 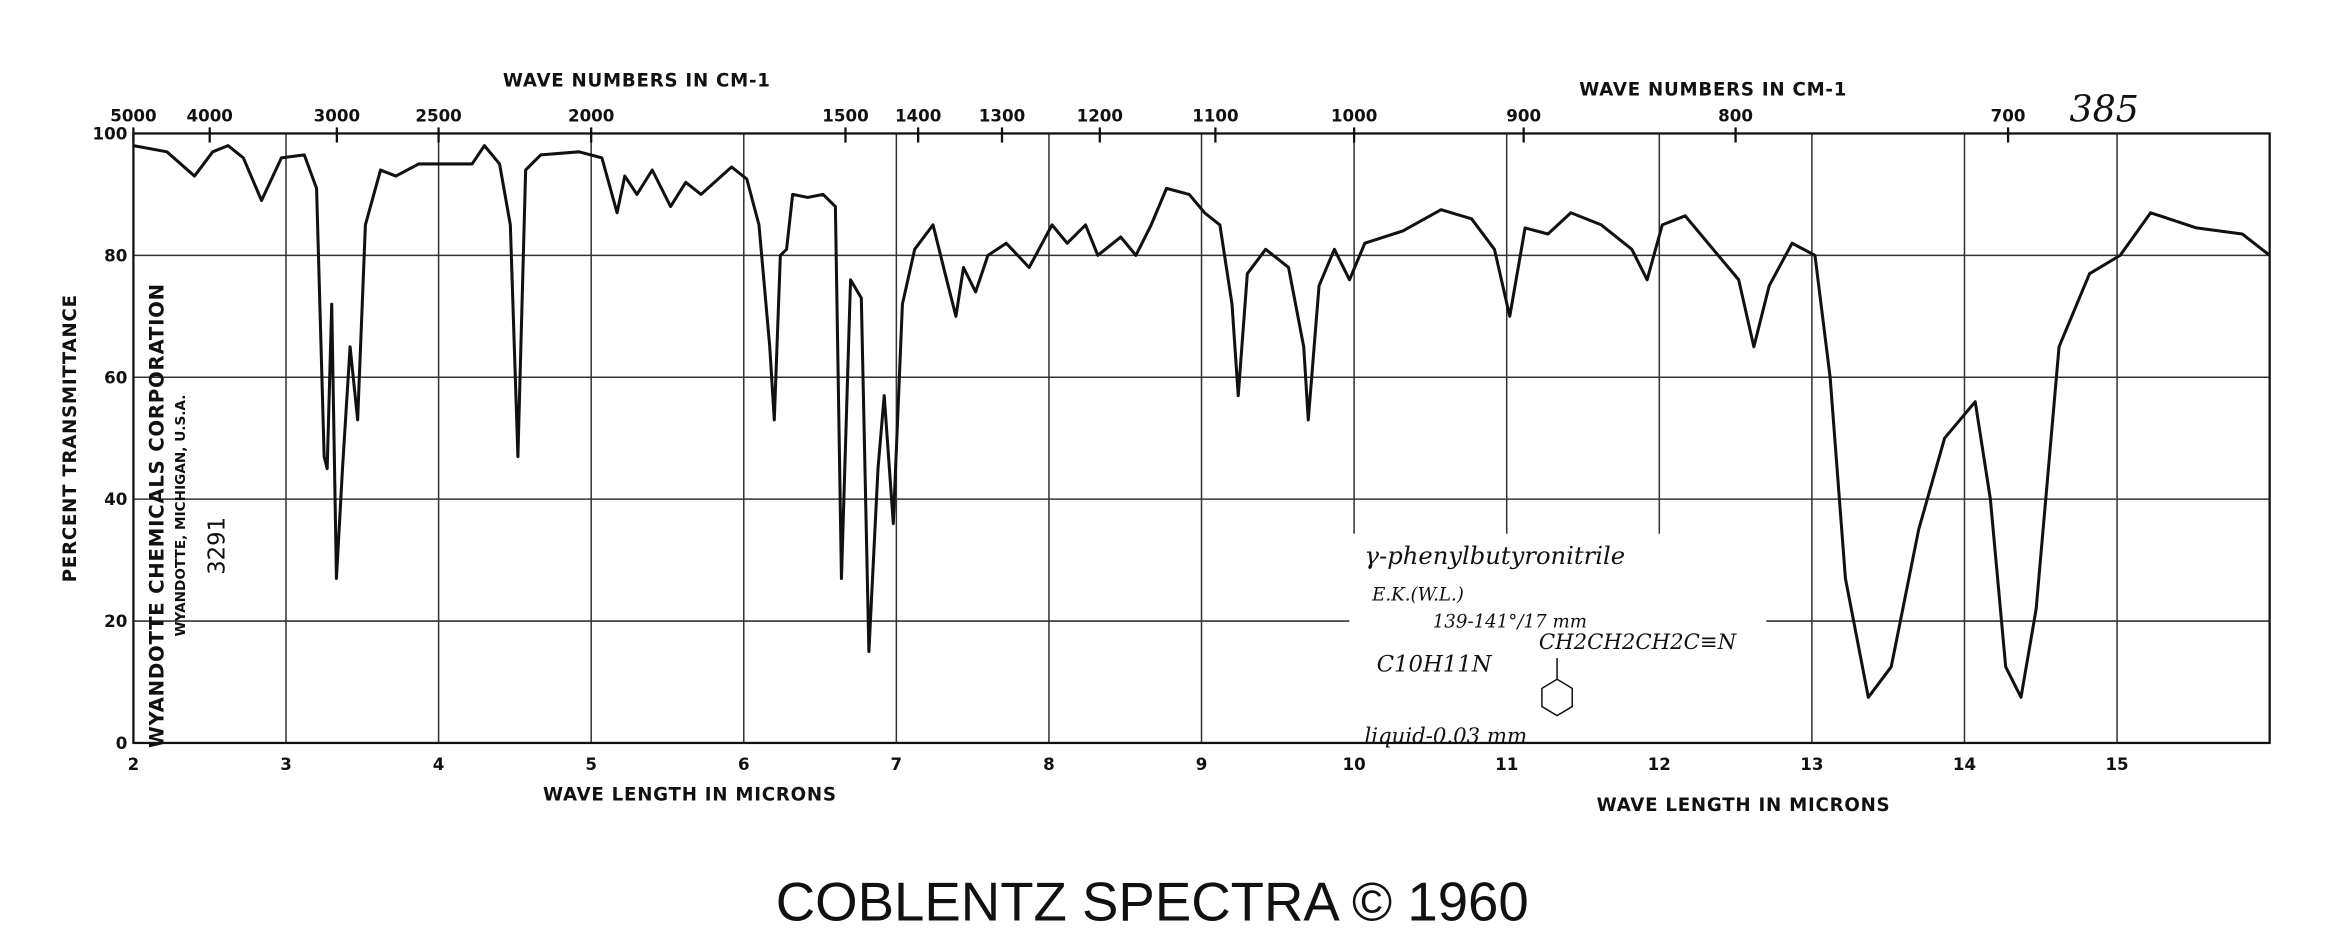 What do you see at coordinates (110, 134) in the screenshot?
I see `y-tick-label: 100` at bounding box center [110, 134].